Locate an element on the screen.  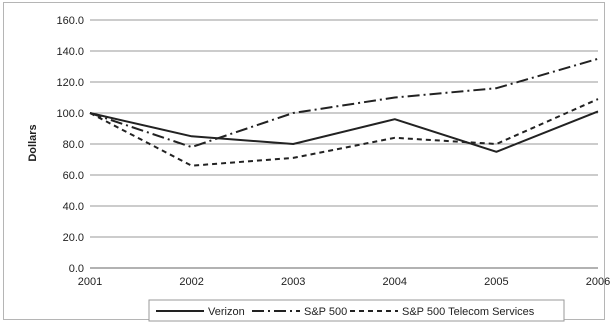
y-tick-label: 120.0 is located at coordinates (70, 83).